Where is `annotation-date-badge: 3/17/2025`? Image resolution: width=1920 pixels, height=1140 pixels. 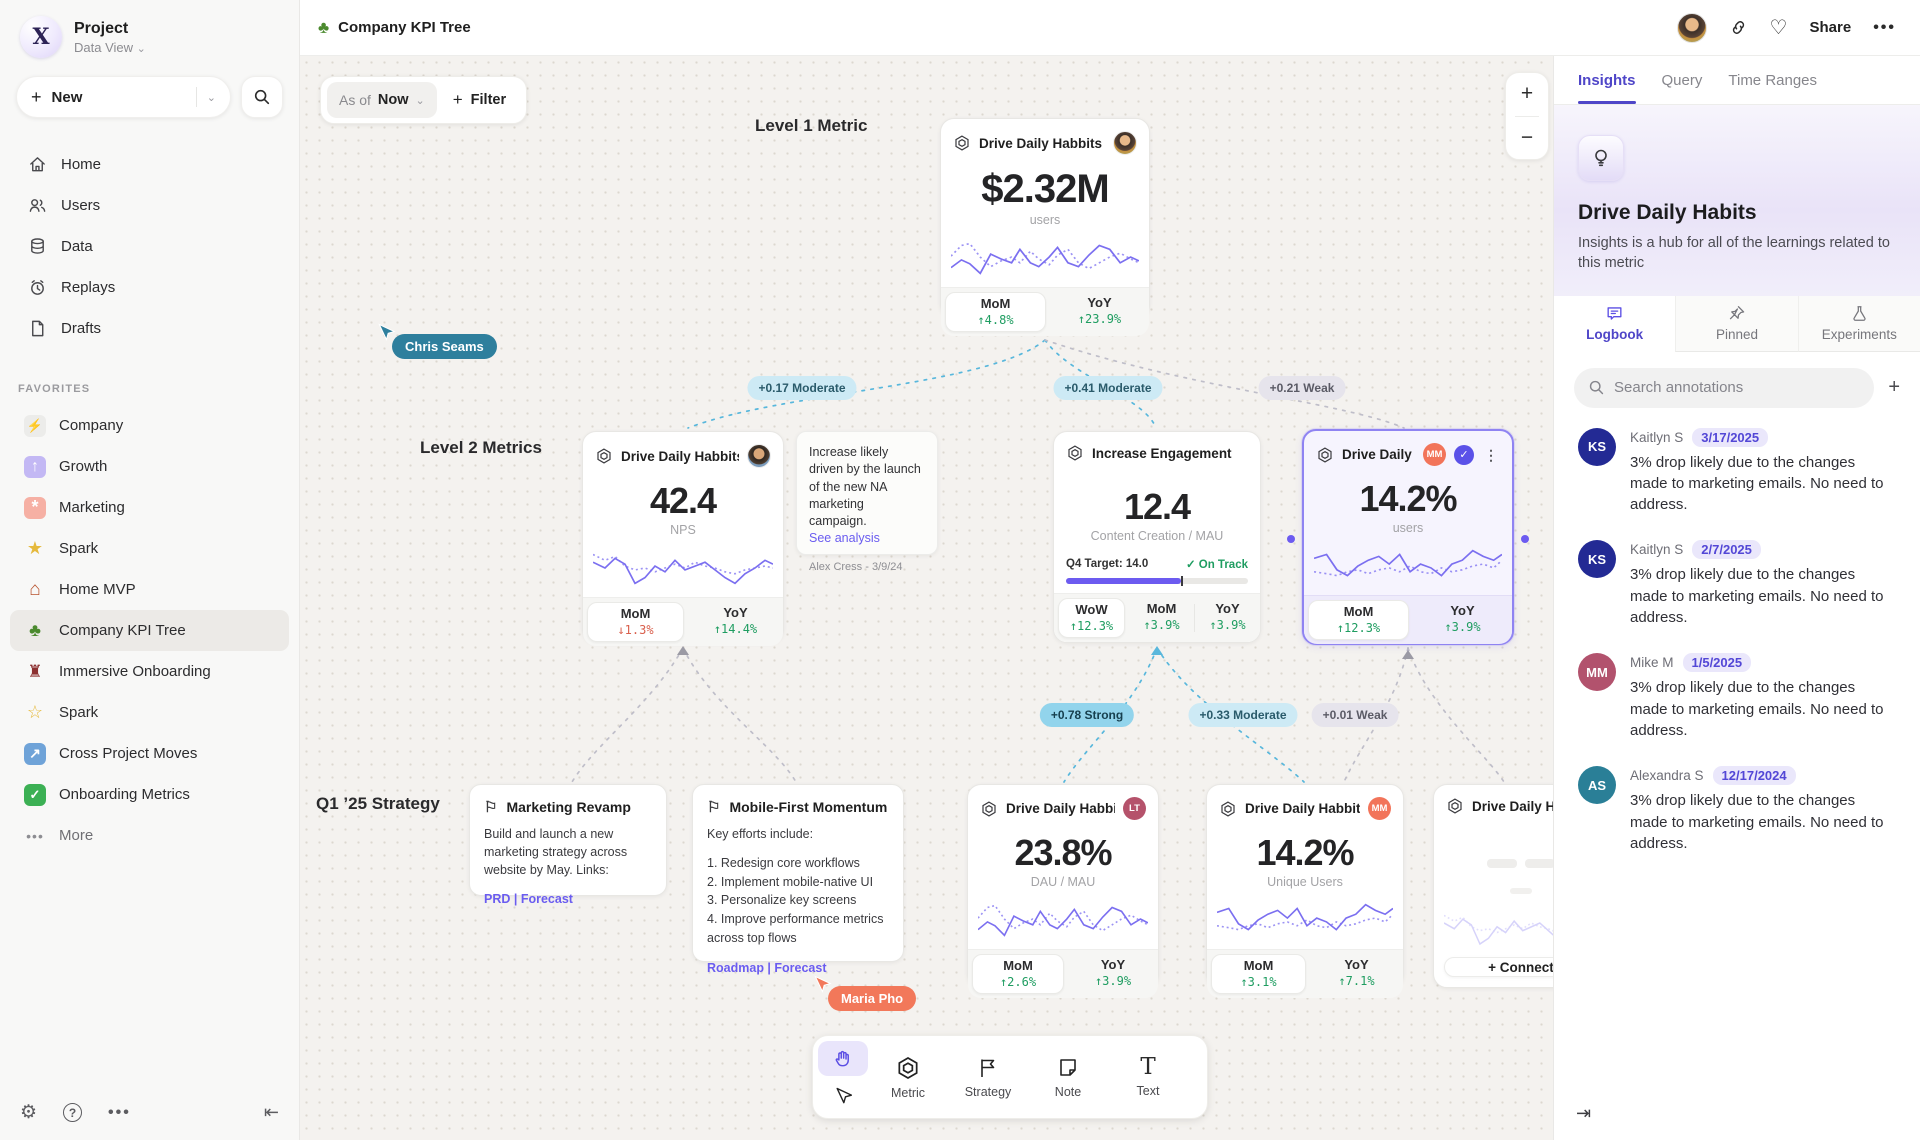 annotation-date-badge: 3/17/2025 is located at coordinates (1730, 437).